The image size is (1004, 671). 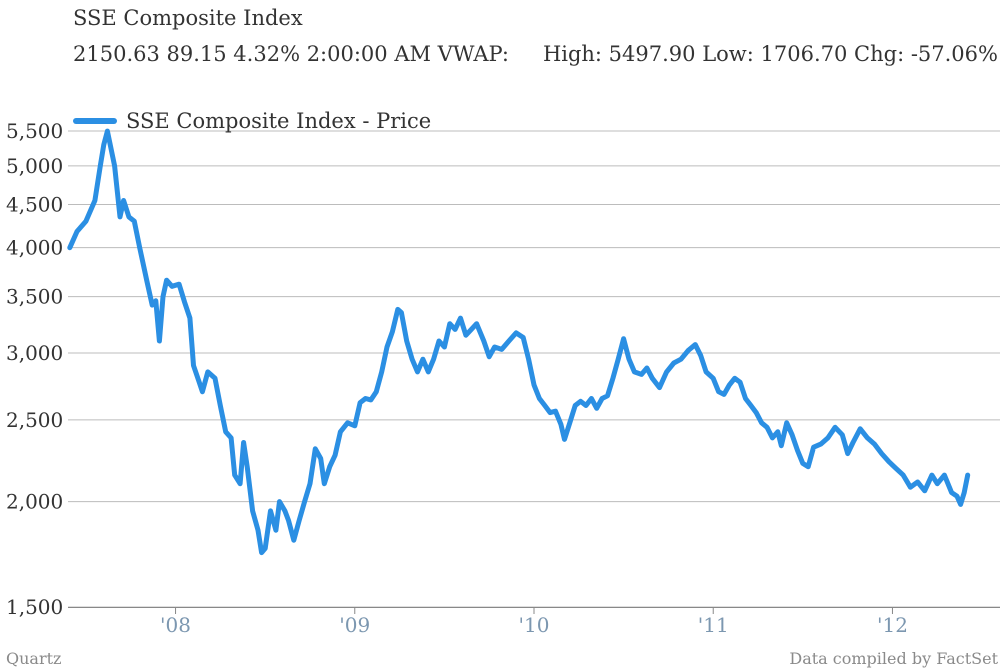 What do you see at coordinates (291, 54) in the screenshot?
I see `price-stats: 2150.63 89.15 4.32% 2:00:00 AM VWAP:` at bounding box center [291, 54].